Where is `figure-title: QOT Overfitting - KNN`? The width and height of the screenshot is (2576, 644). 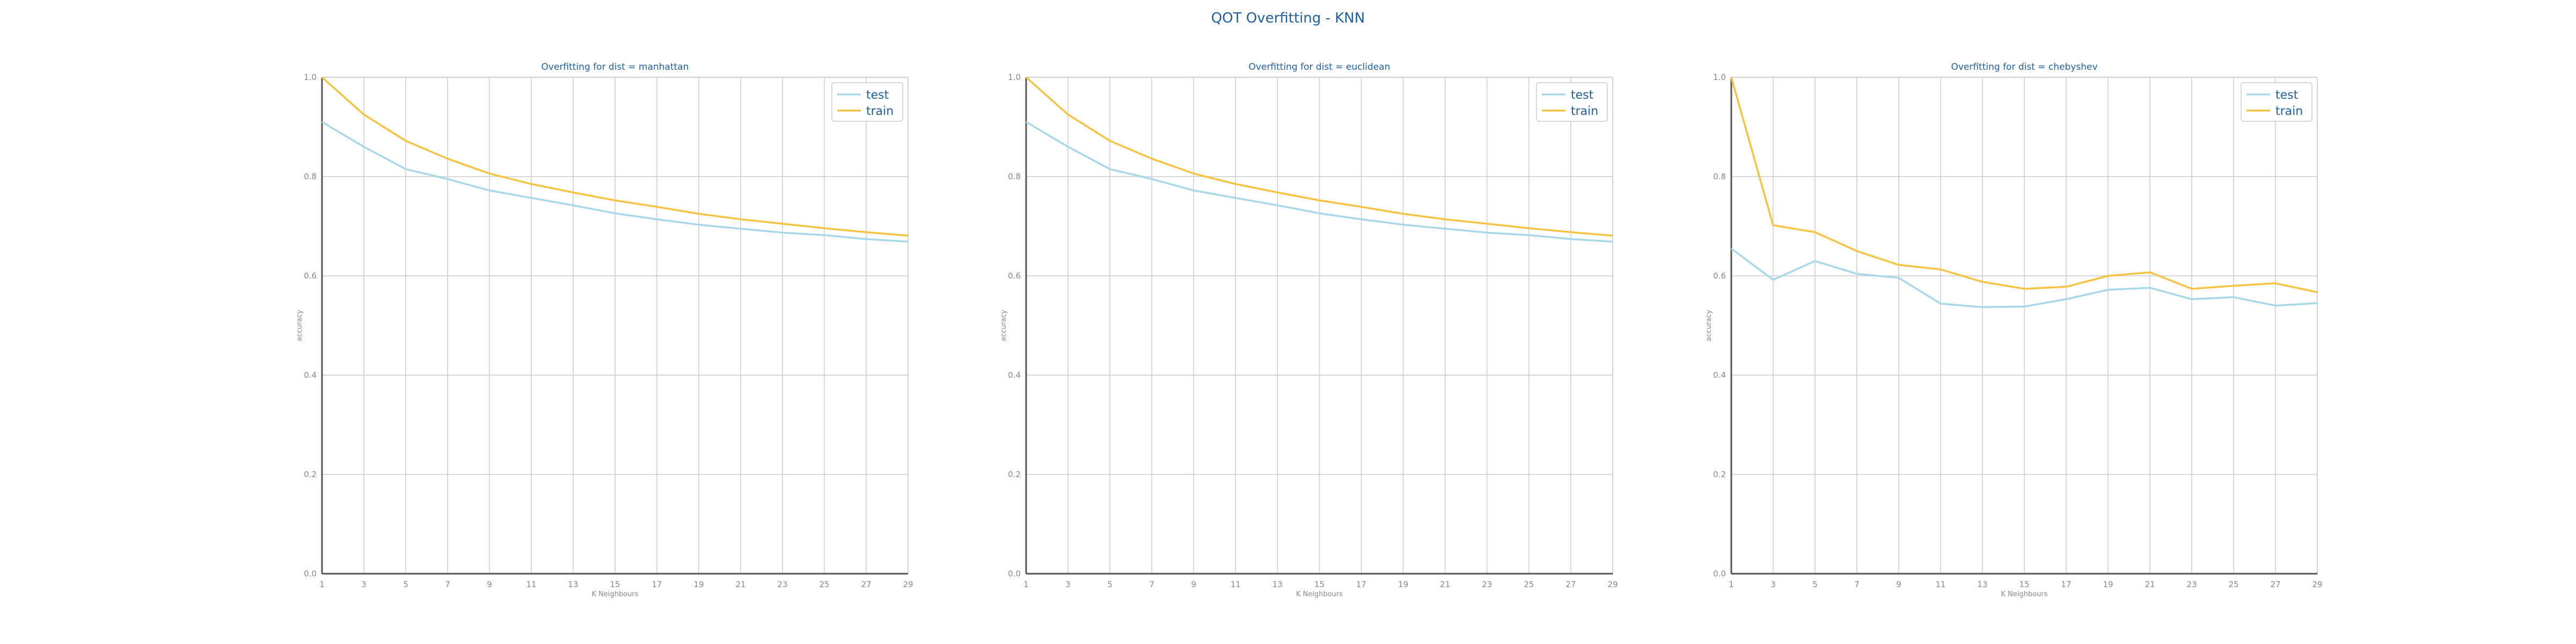
figure-title: QOT Overfitting - KNN is located at coordinates (1288, 18).